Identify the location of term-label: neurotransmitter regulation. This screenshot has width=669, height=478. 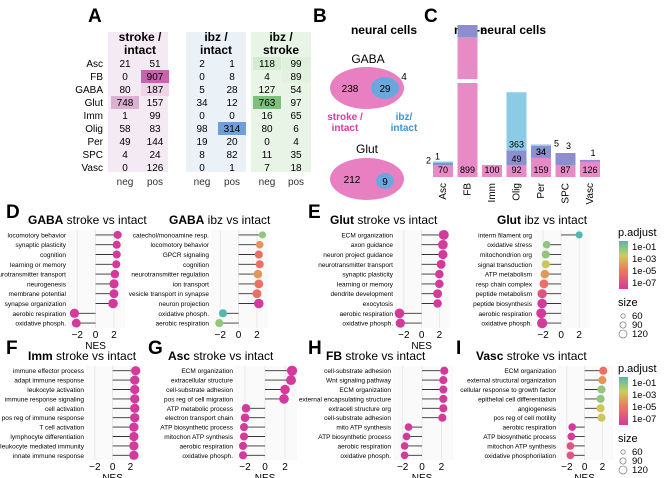
(170, 275).